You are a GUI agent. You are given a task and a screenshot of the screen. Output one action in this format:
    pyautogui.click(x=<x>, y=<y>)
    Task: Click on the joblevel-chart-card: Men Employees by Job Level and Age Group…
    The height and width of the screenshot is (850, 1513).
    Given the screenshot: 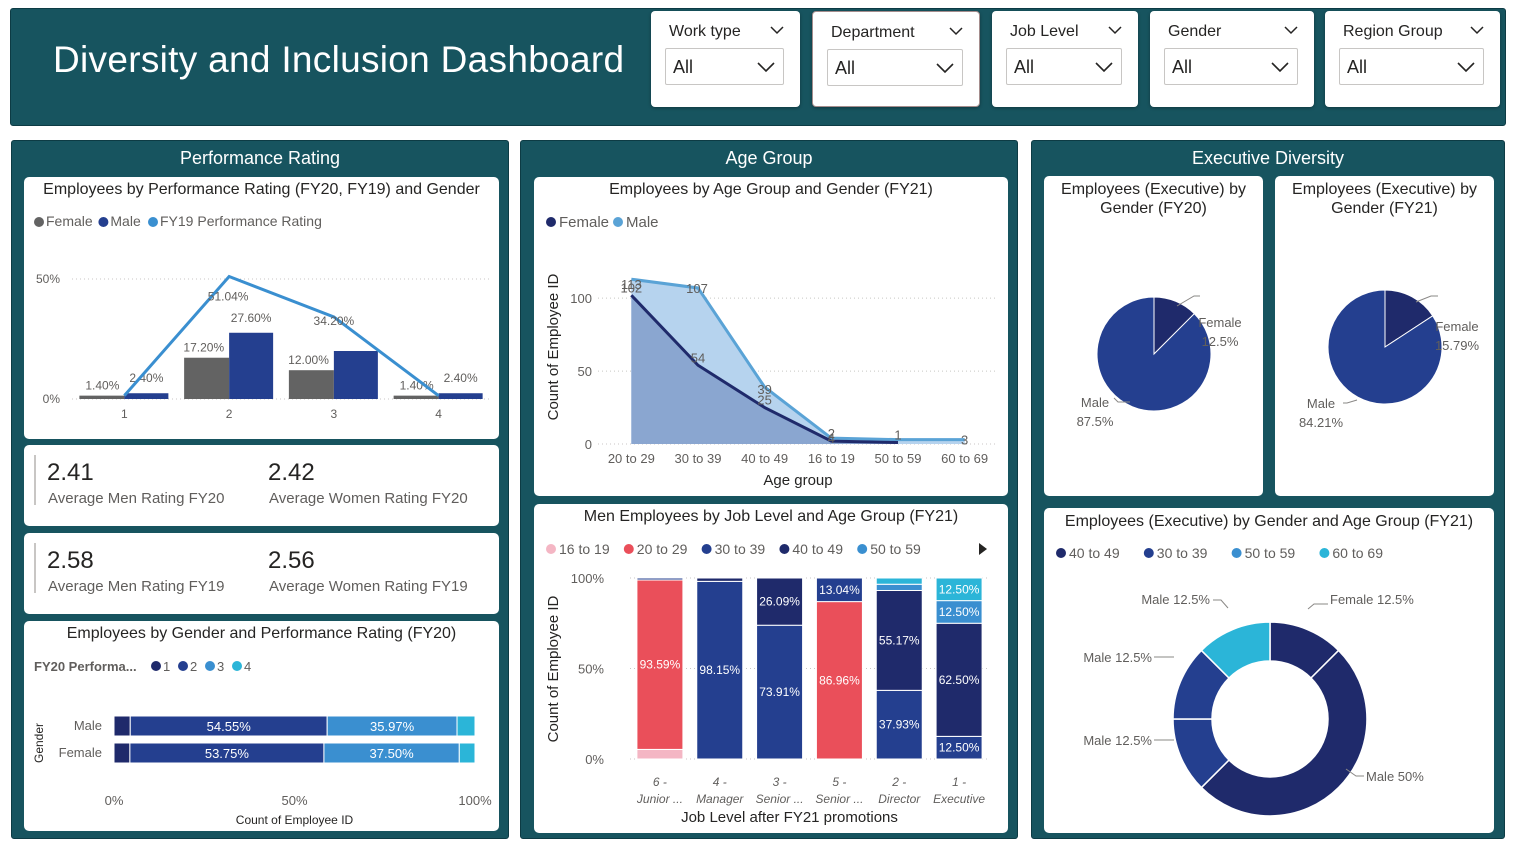 What is the action you would take?
    pyautogui.click(x=771, y=668)
    